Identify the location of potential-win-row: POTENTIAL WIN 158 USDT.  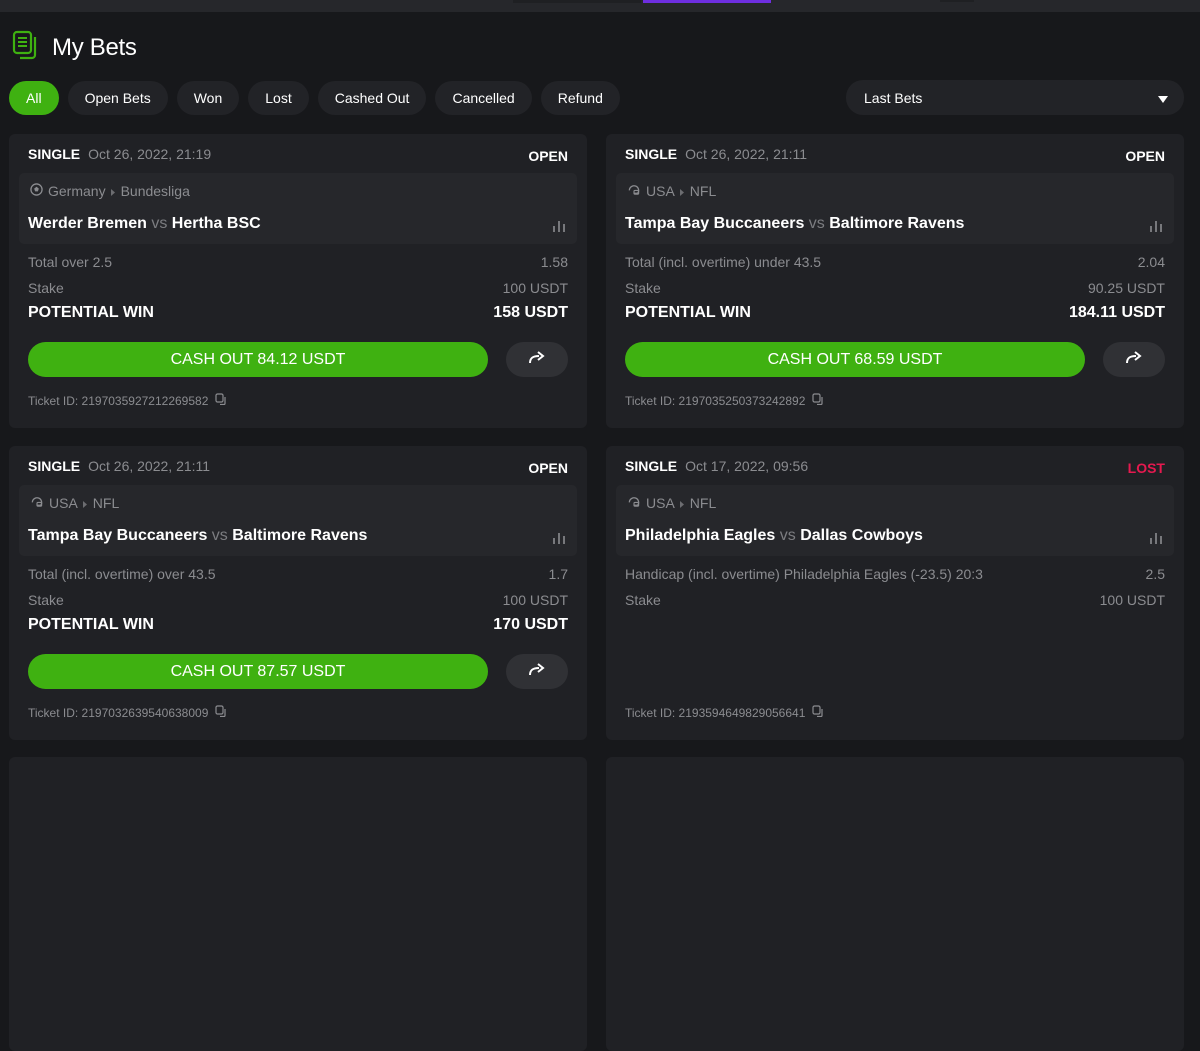
(298, 313).